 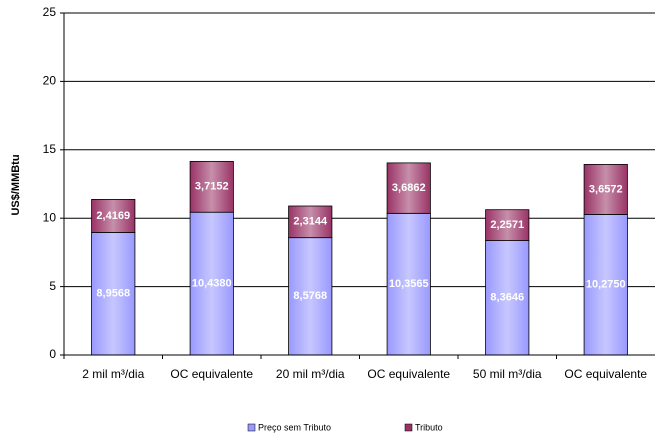 I want to click on data-label: 3,7152, so click(x=212, y=187).